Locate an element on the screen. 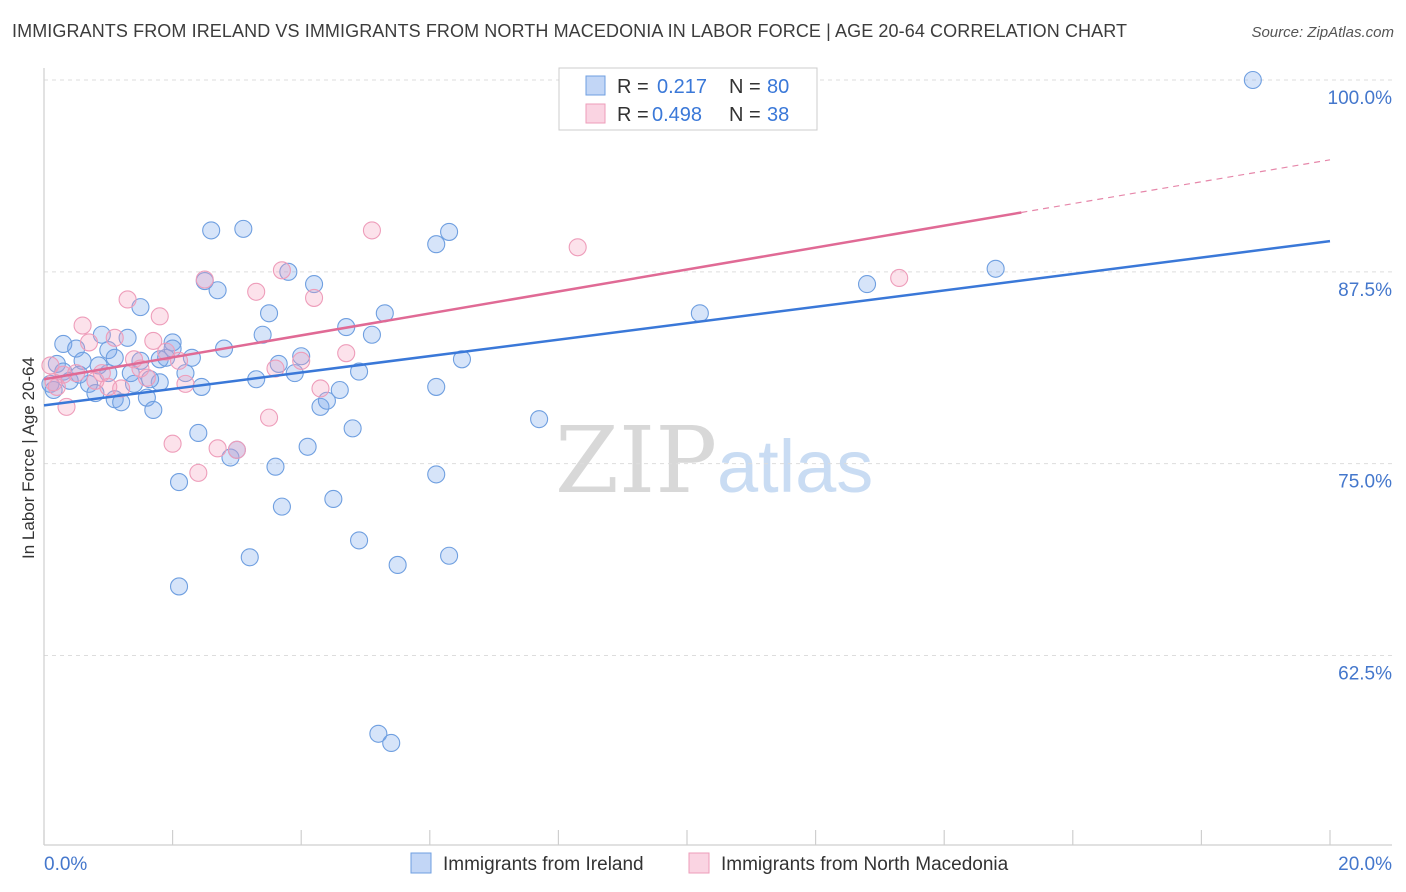  watermark-atlas: atlas is located at coordinates (795, 466).